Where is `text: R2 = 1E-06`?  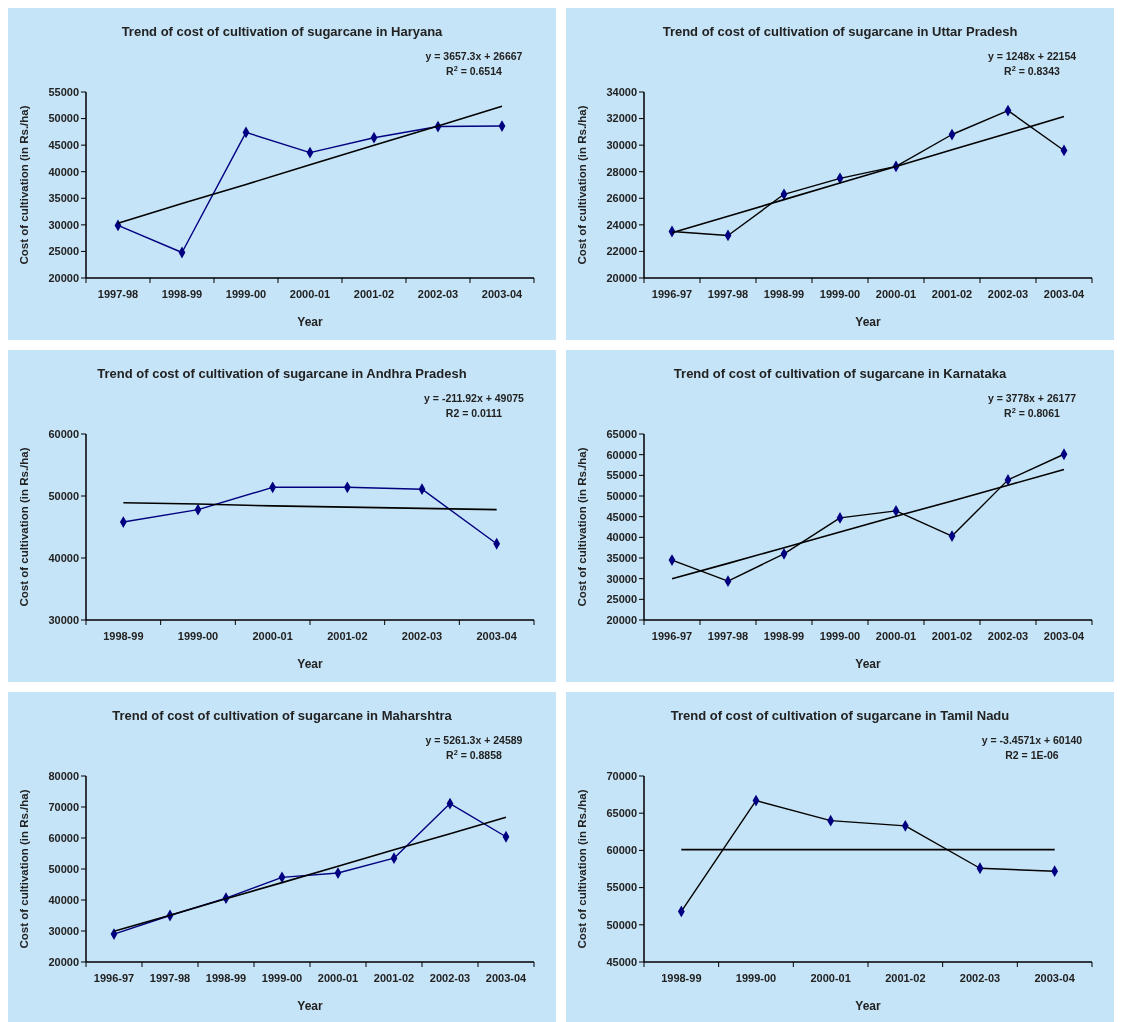
text: R2 = 1E-06 is located at coordinates (1032, 755).